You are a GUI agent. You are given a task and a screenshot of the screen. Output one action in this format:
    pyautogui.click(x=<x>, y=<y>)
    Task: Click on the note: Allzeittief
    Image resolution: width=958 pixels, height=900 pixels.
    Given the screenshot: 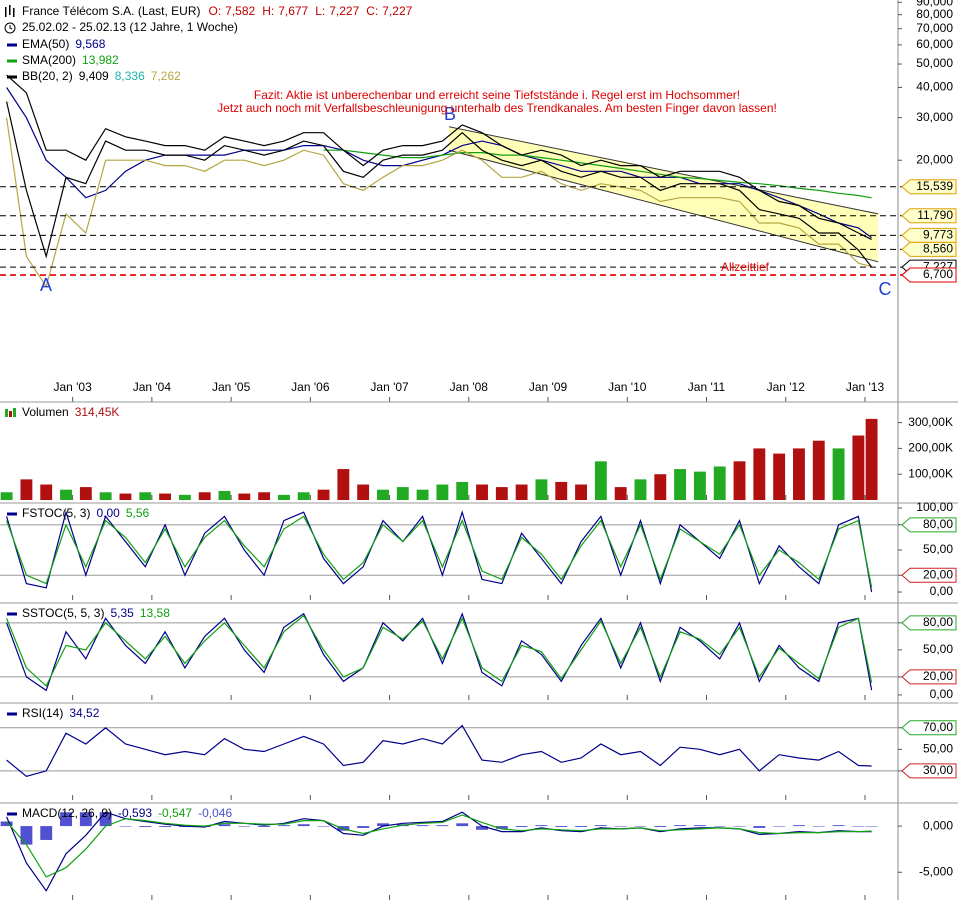 What is the action you would take?
    pyautogui.click(x=745, y=267)
    